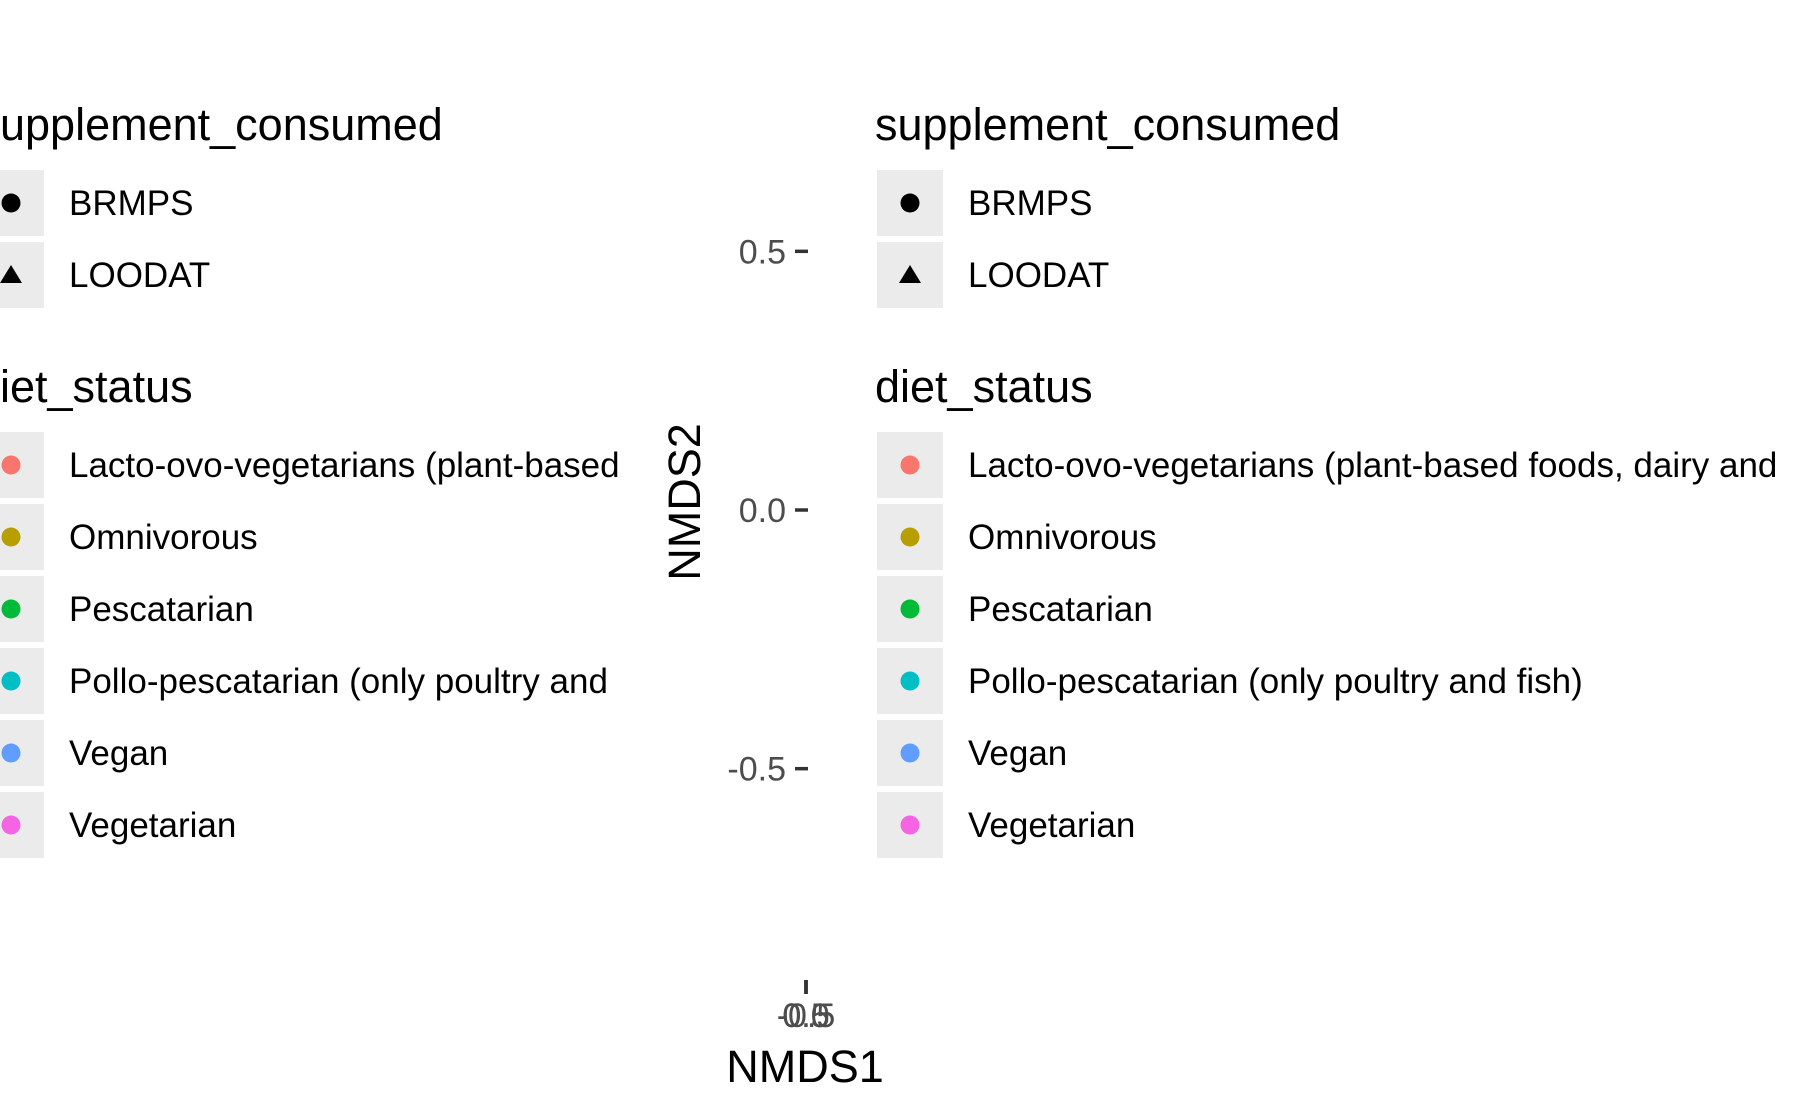 The image size is (1800, 1113). What do you see at coordinates (910, 825) in the screenshot?
I see `right-legend-dot-vegetarian` at bounding box center [910, 825].